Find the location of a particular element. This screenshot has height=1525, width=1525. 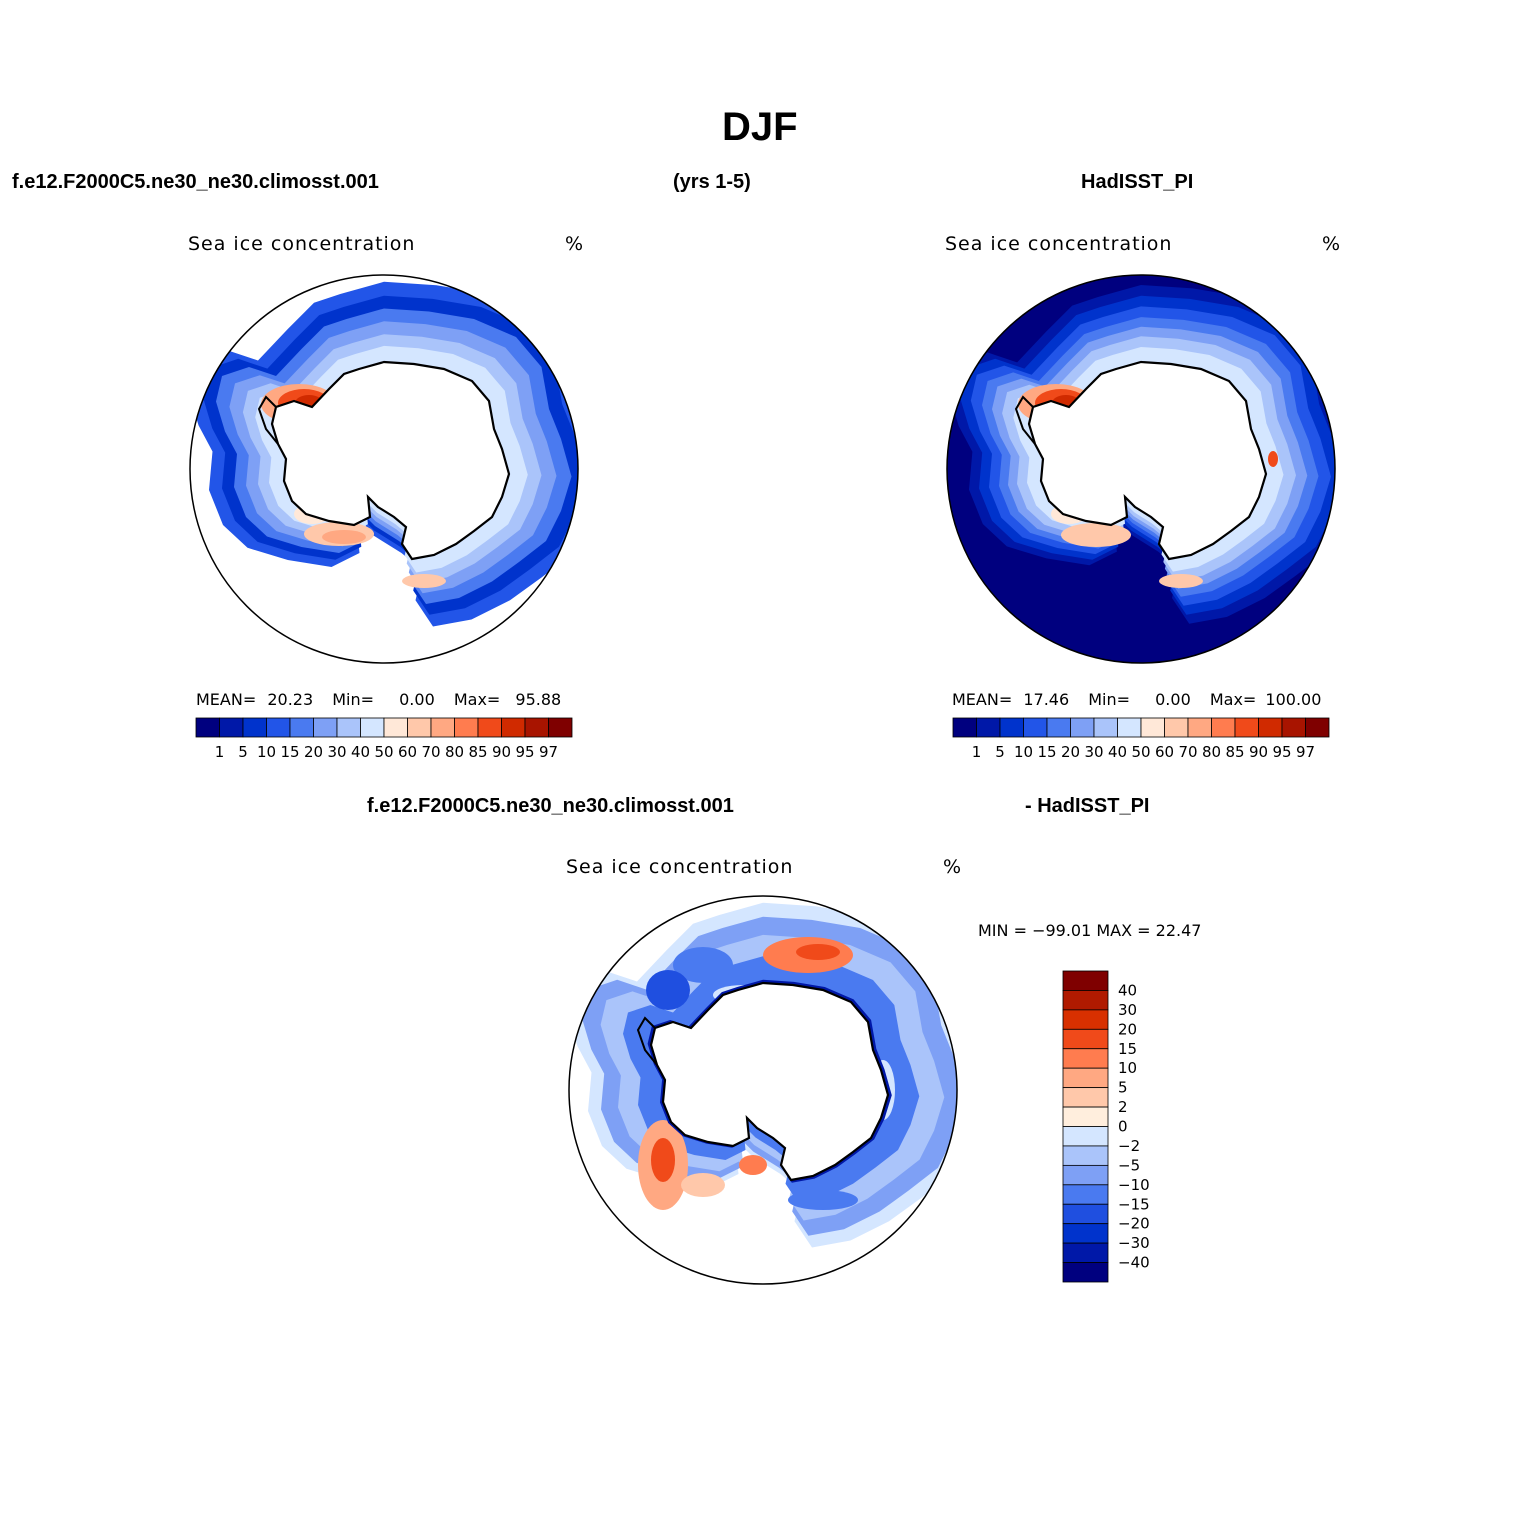

obs-panel-label: Sea ice concentration is located at coordinates (1059, 244).